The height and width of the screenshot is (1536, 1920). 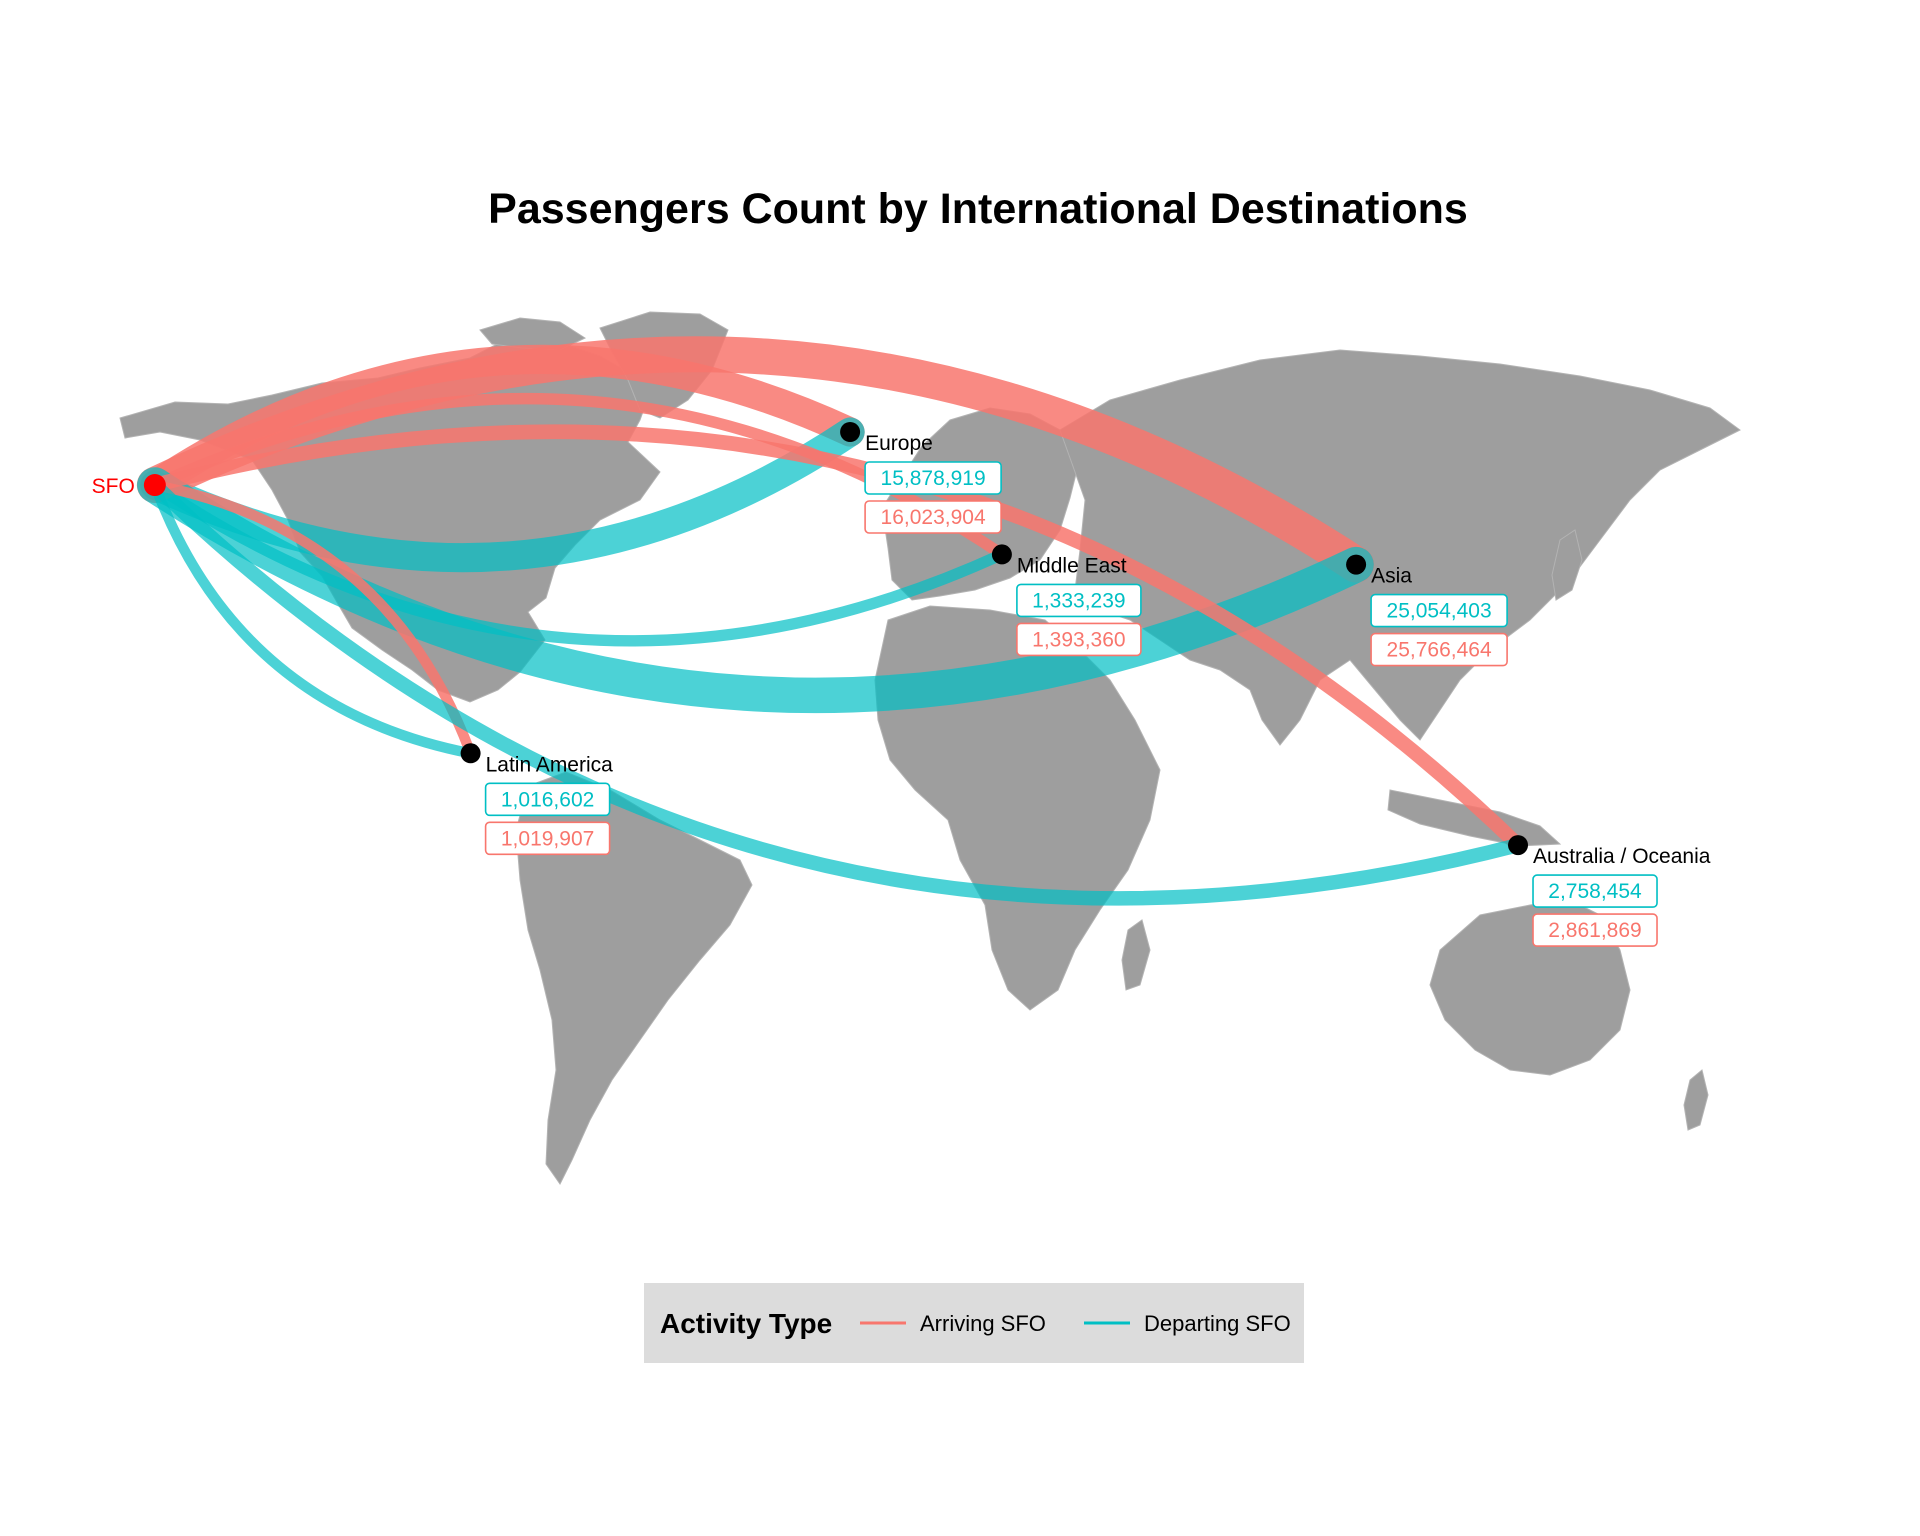 What do you see at coordinates (1217, 1323) in the screenshot?
I see `legend-label-departing: Departing SFO` at bounding box center [1217, 1323].